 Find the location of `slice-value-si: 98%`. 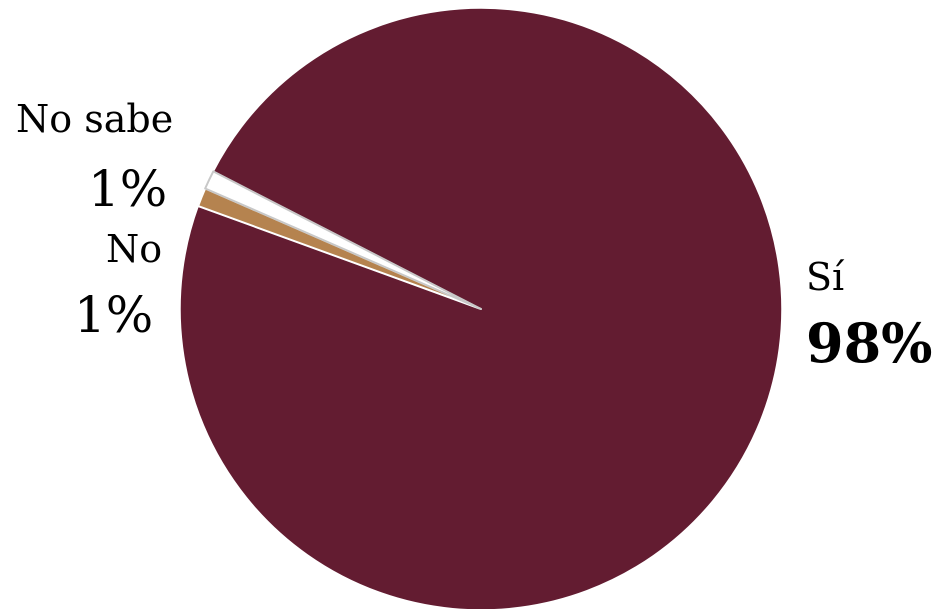

slice-value-si: 98% is located at coordinates (869, 343).